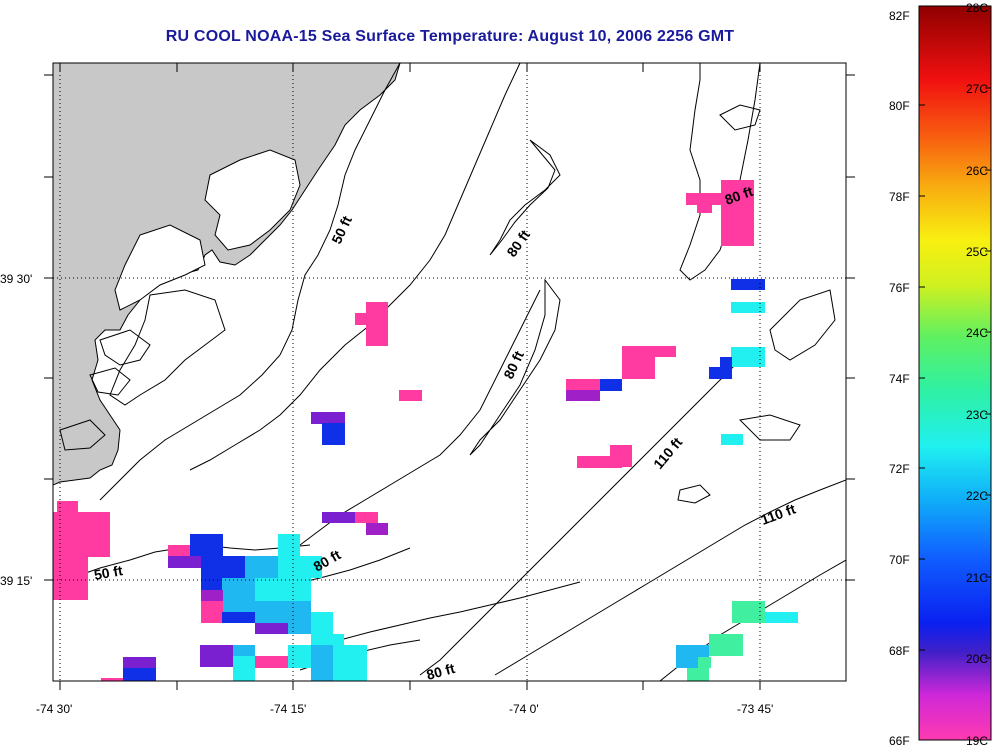 Image resolution: width=1000 pixels, height=754 pixels. Describe the element at coordinates (515, 367) in the screenshot. I see `ridge-80ft` at that location.